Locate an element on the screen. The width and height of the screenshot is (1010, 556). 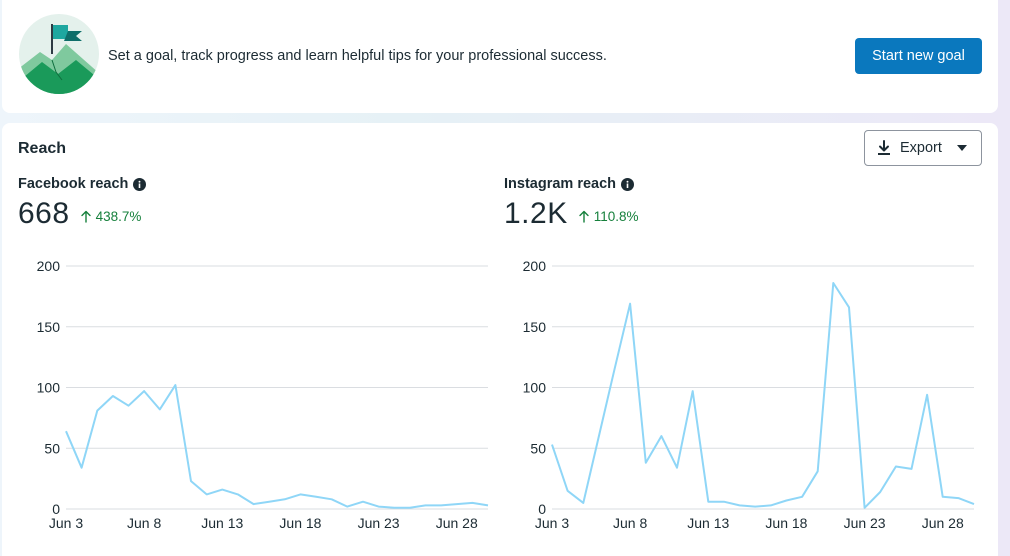
instagram-reach-value: 1.2K is located at coordinates (536, 213).